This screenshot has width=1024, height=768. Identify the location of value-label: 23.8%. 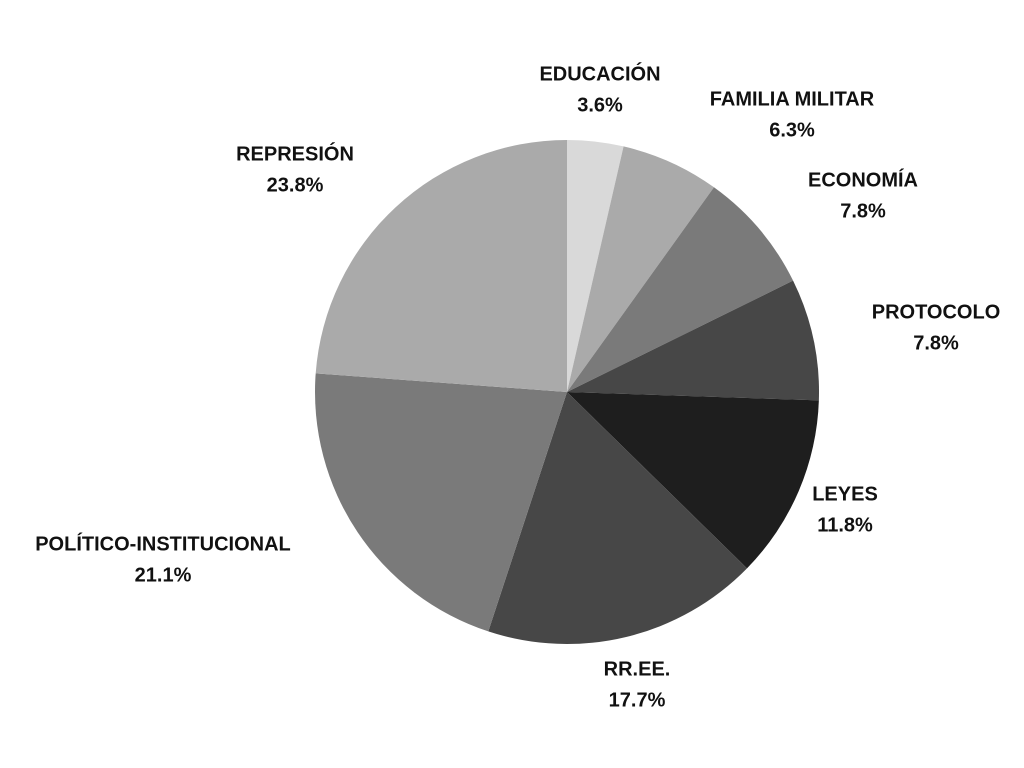
(295, 185).